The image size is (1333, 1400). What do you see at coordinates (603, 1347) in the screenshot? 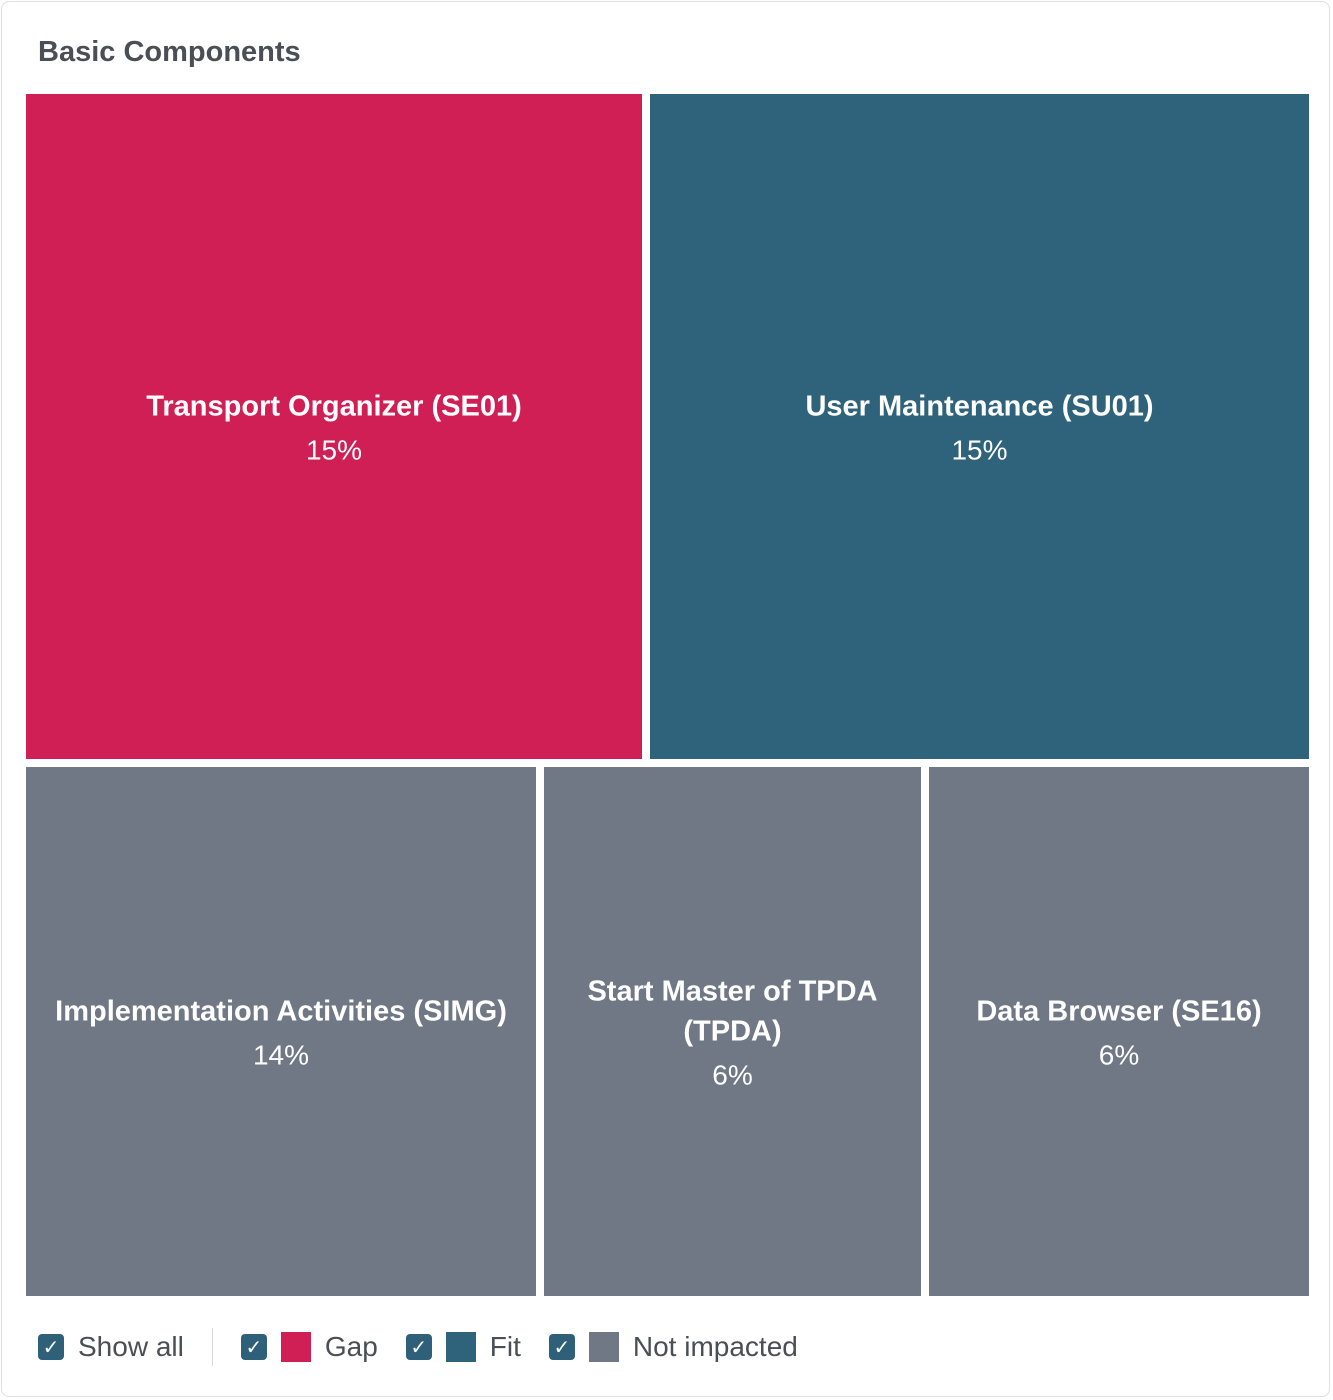
I see `not-impacted-color-swatch` at bounding box center [603, 1347].